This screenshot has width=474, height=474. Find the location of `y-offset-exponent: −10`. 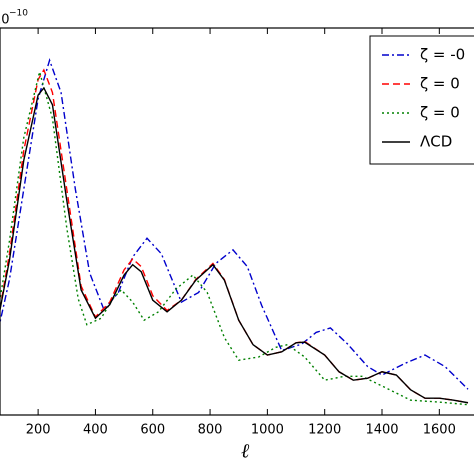

y-offset-exponent: −10 is located at coordinates (18, 14).